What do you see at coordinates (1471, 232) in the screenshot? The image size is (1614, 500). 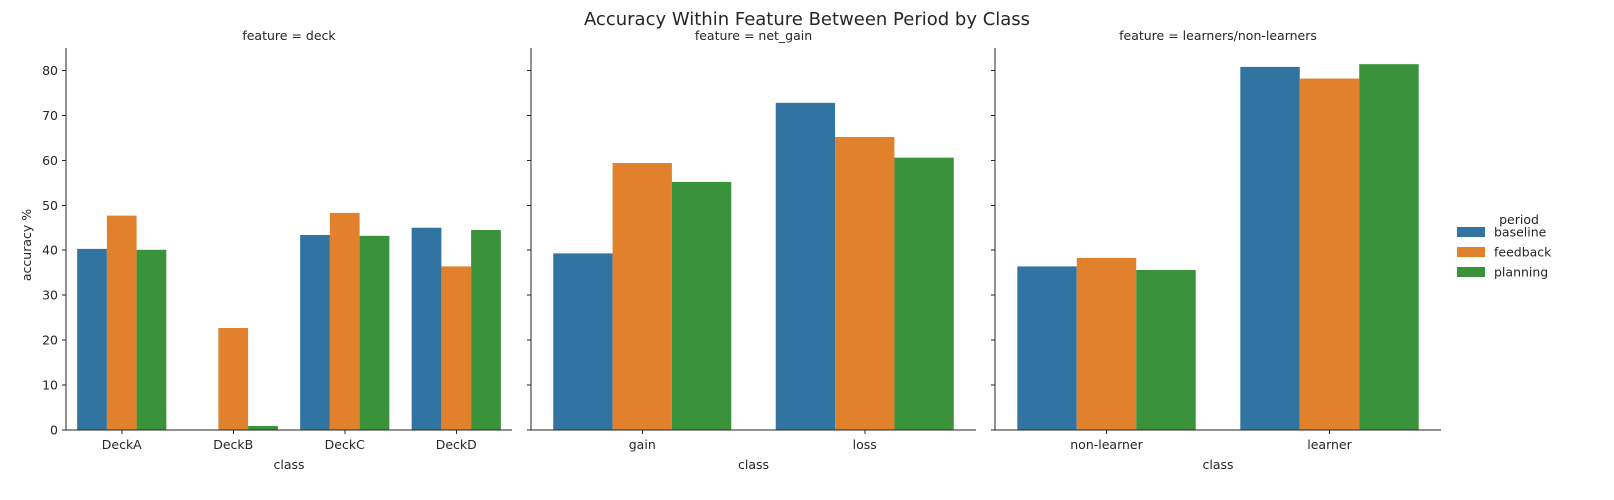 I see `legend-swatch-baseline` at bounding box center [1471, 232].